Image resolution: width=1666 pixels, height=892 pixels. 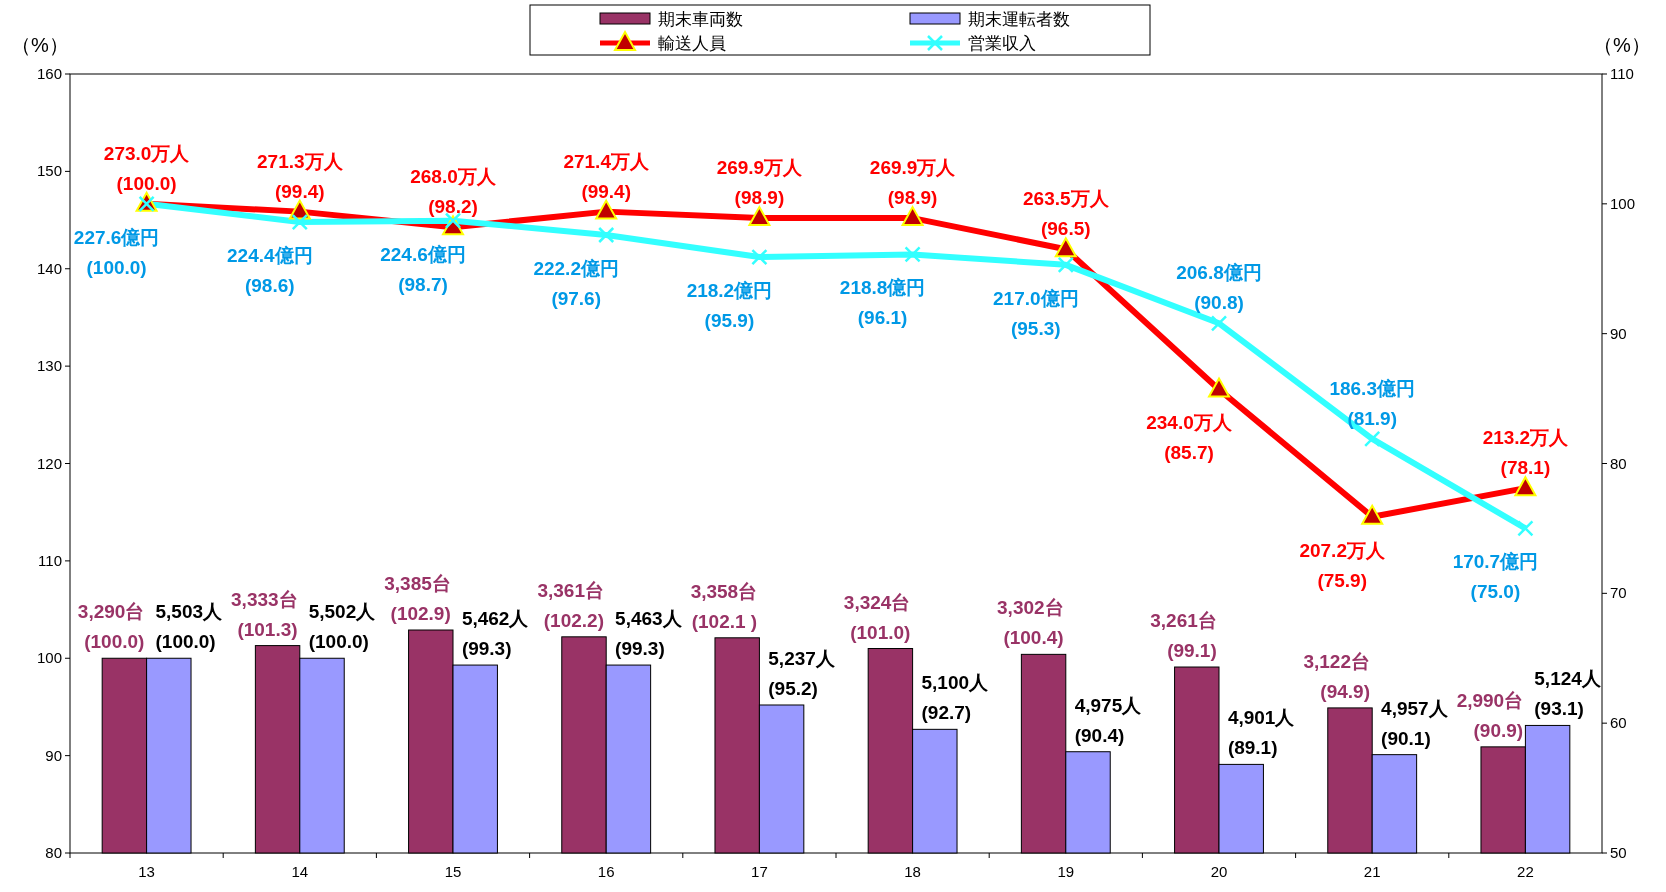 What do you see at coordinates (49, 73) in the screenshot?
I see `y-tick-label: 160` at bounding box center [49, 73].